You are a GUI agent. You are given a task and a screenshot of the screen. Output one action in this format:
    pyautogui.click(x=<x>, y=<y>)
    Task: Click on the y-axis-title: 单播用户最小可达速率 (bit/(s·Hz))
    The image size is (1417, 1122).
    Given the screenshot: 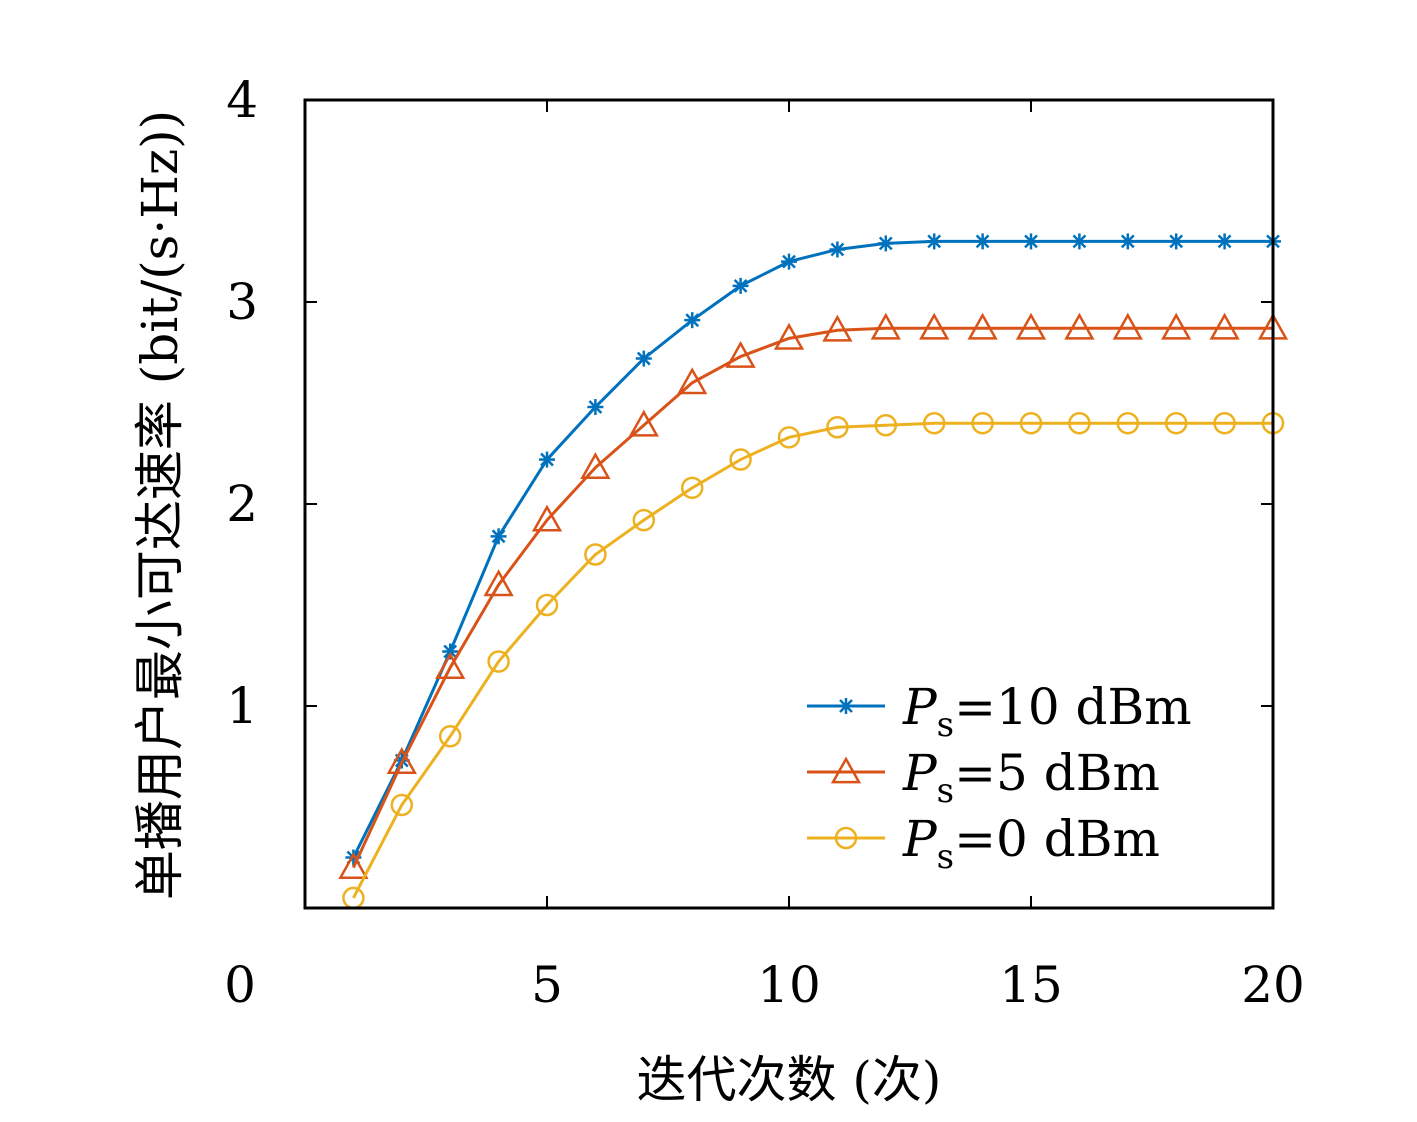 What is the action you would take?
    pyautogui.click(x=160, y=505)
    